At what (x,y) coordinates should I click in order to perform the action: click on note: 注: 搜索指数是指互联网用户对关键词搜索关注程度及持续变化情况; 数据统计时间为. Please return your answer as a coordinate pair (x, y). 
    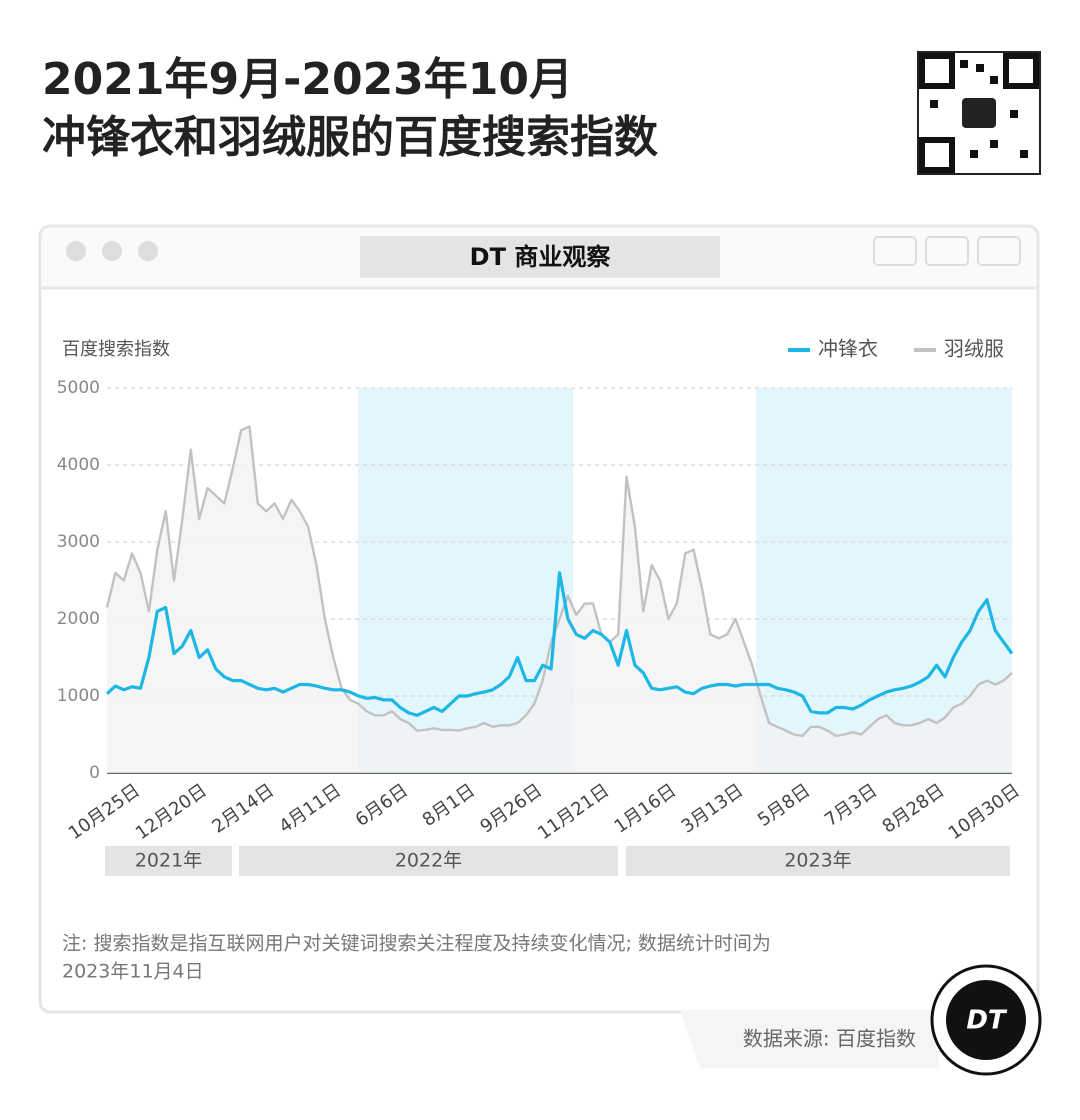
    Looking at the image, I should click on (416, 944).